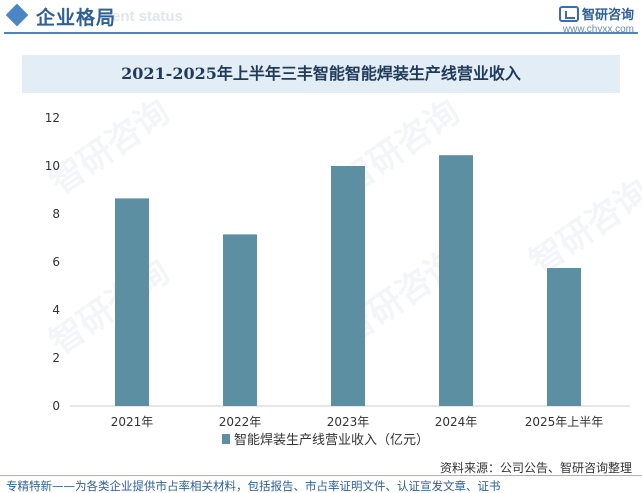 This screenshot has height=493, width=642. Describe the element at coordinates (52, 118) in the screenshot. I see `y-tick-label: 12` at that location.